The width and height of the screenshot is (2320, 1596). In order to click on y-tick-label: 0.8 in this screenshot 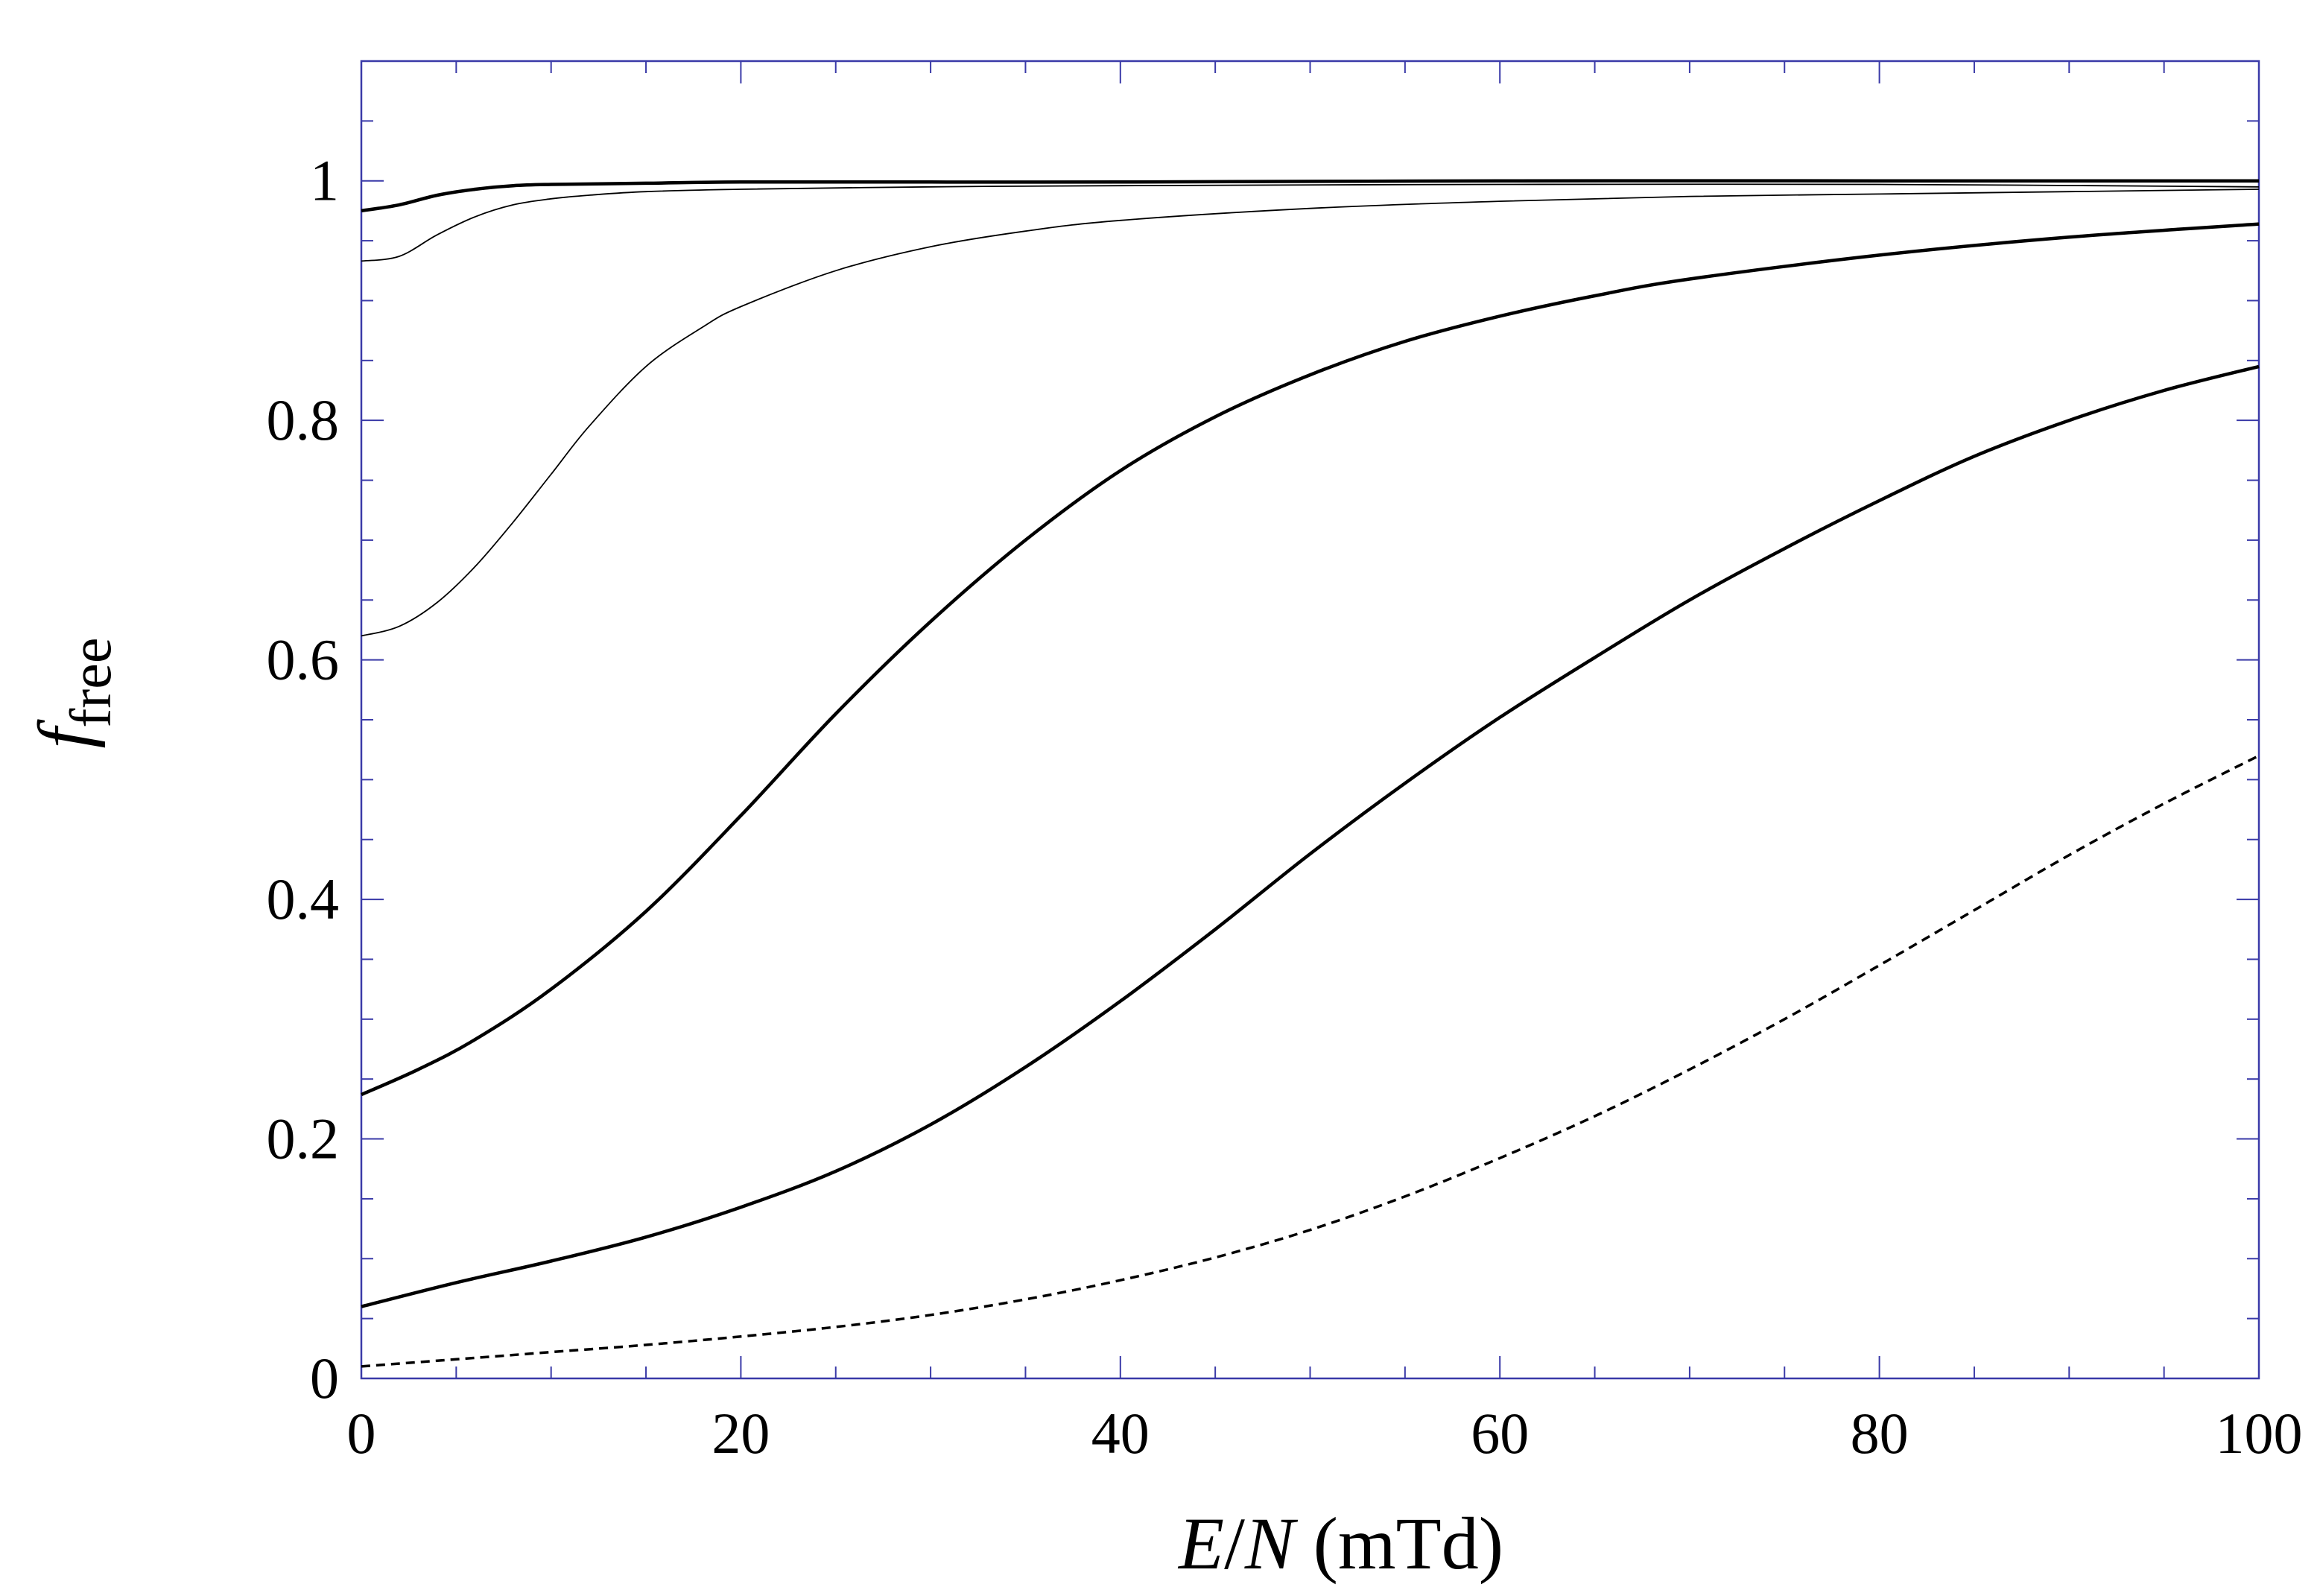, I will do `click(304, 420)`.